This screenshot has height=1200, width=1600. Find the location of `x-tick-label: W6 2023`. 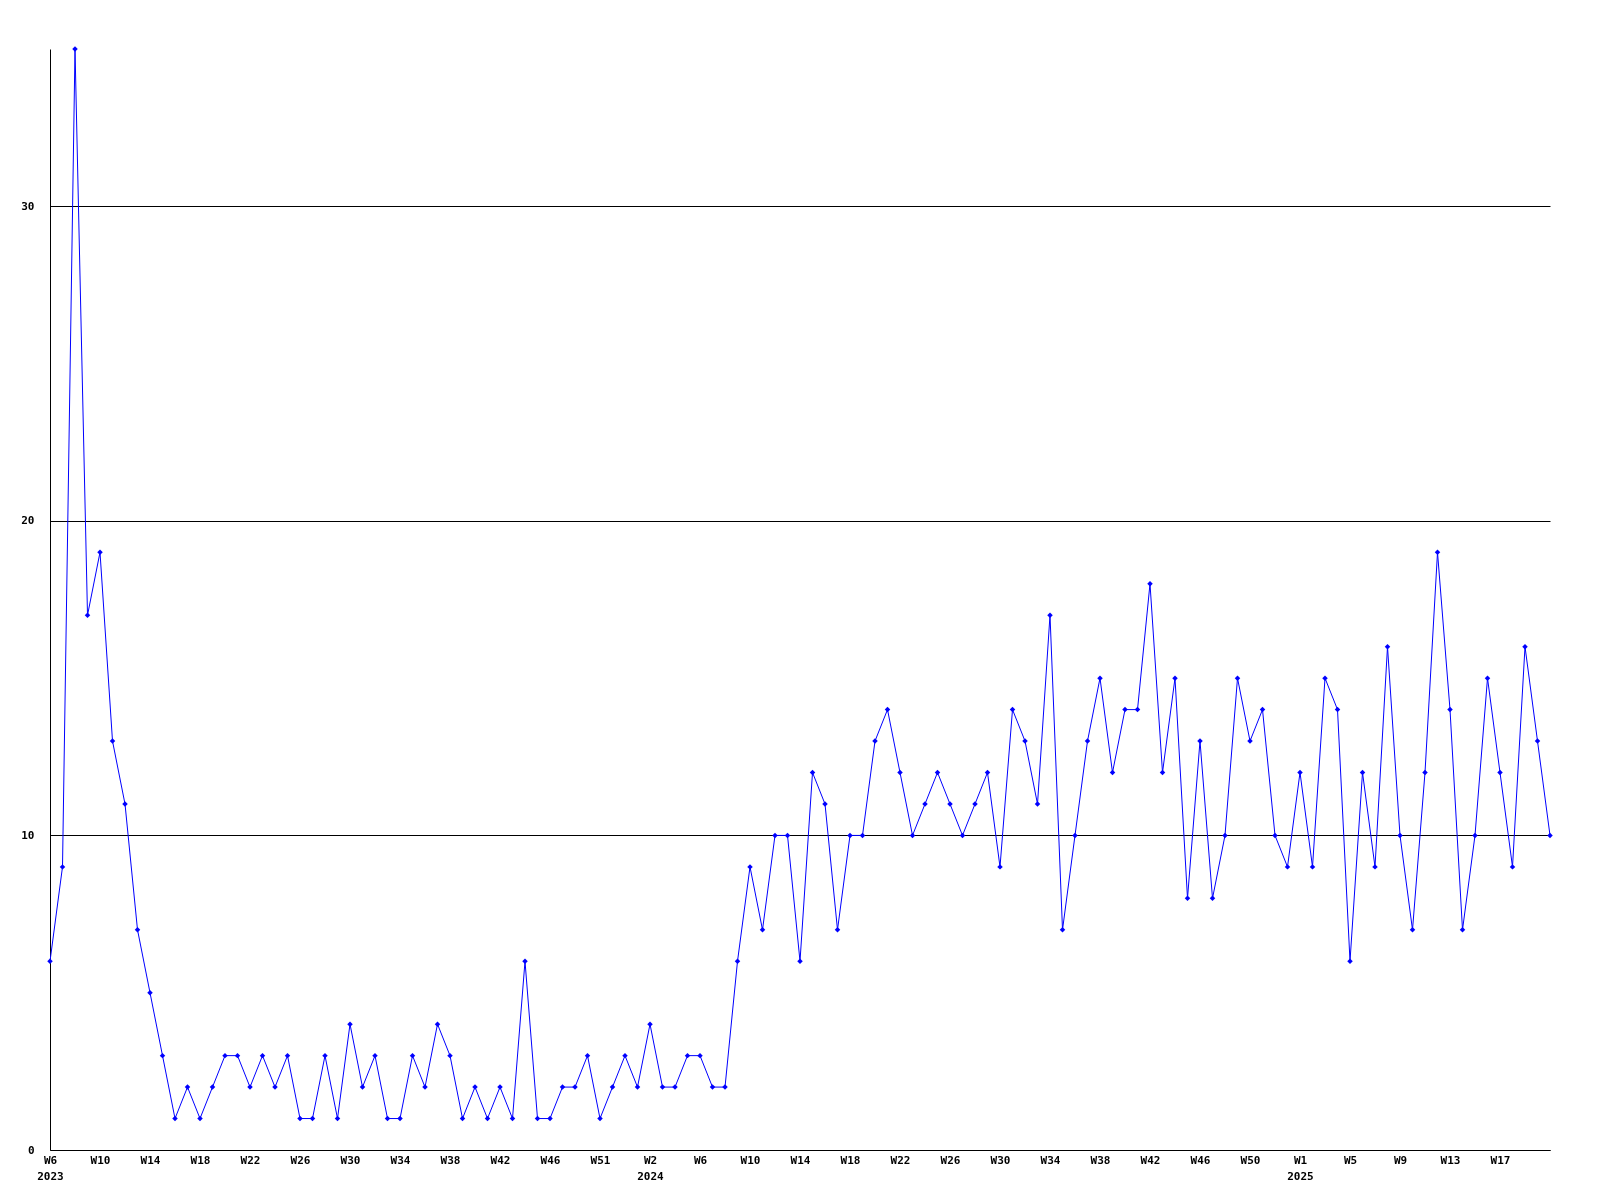

x-tick-label: W6 2023 is located at coordinates (50, 1168).